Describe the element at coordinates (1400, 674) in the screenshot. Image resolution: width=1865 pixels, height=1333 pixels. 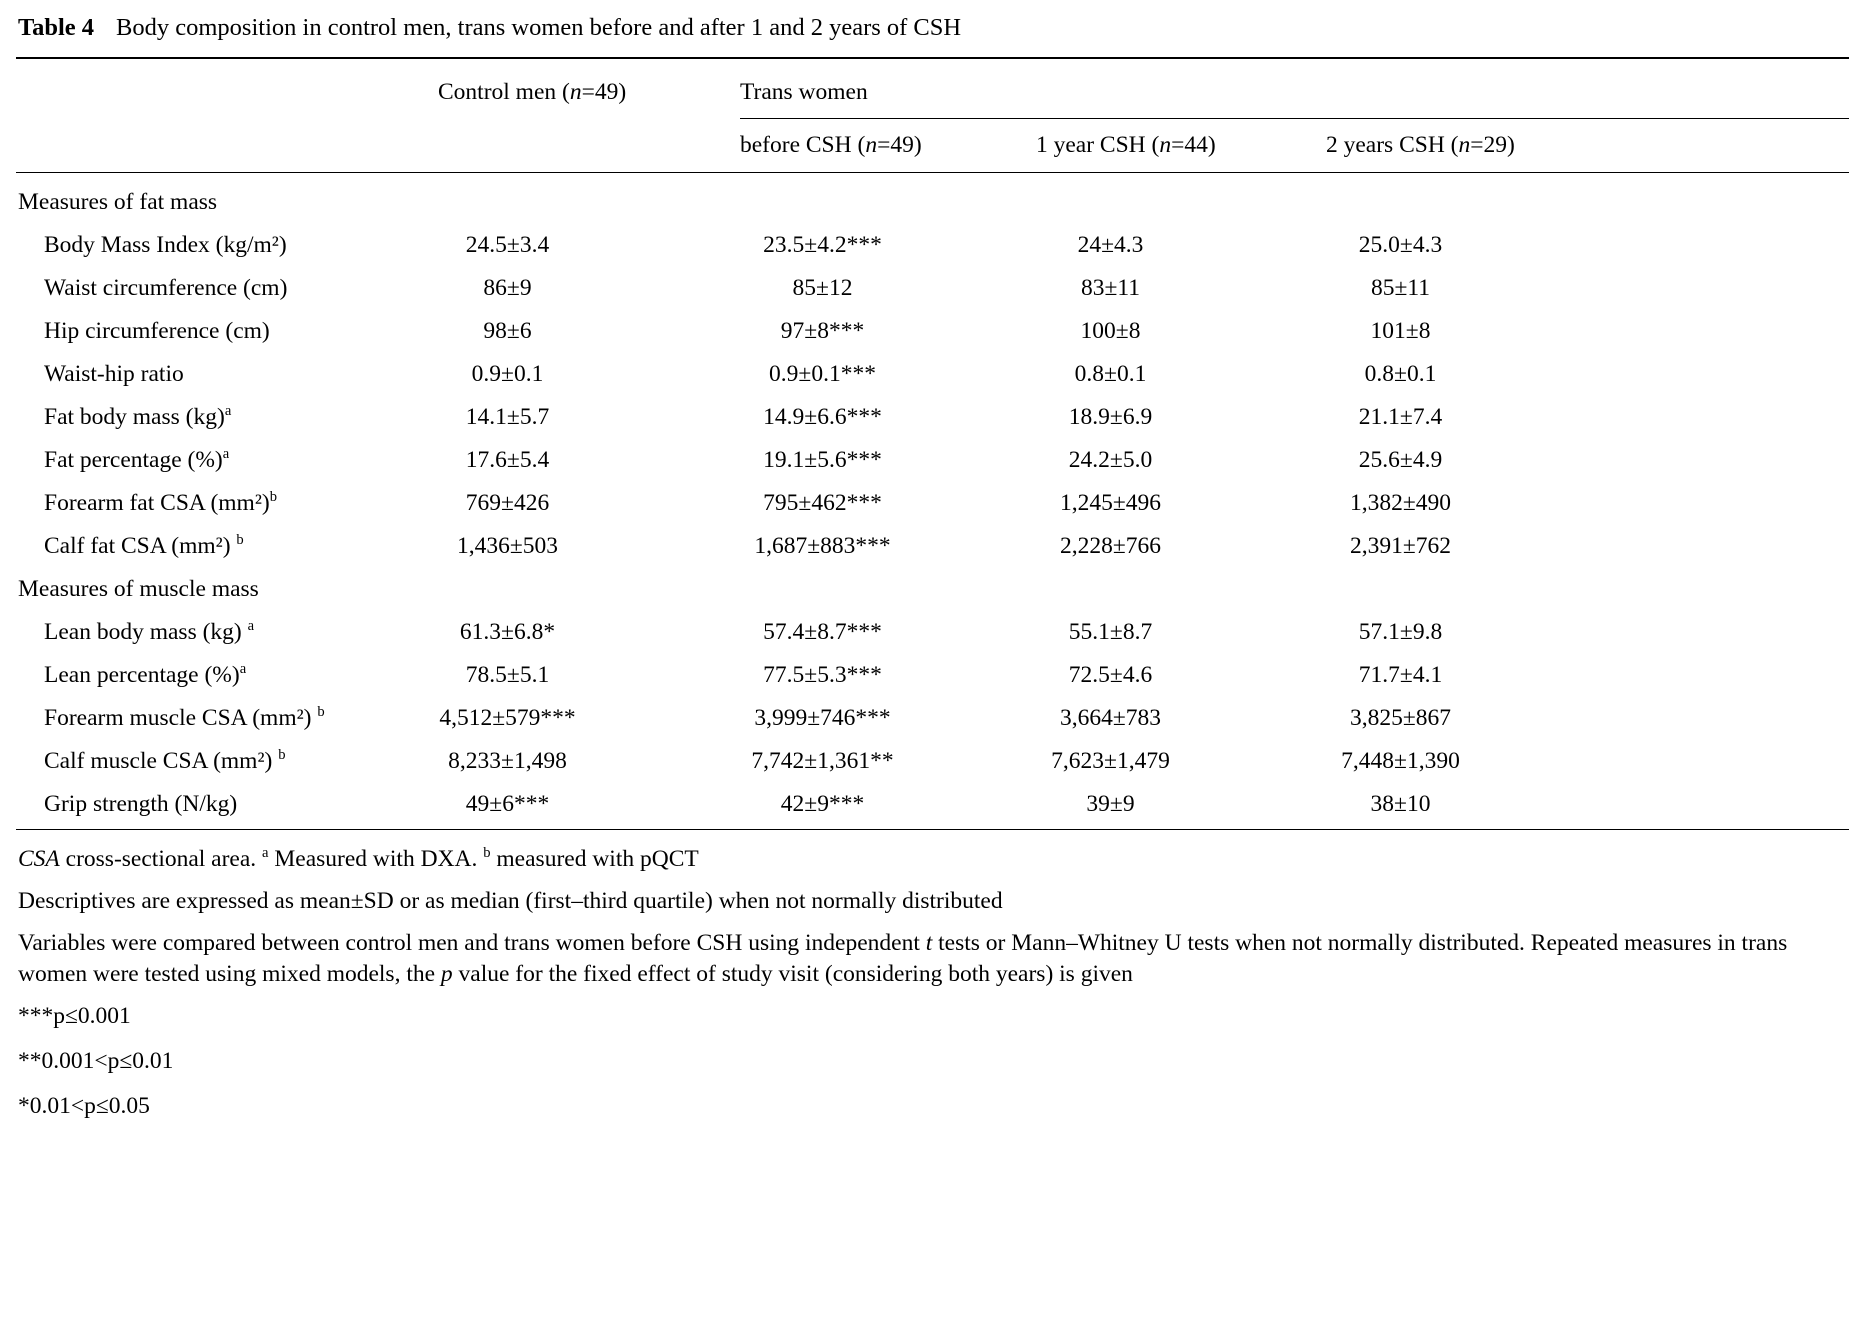
I see `cell-value: 71.7±4.1` at that location.